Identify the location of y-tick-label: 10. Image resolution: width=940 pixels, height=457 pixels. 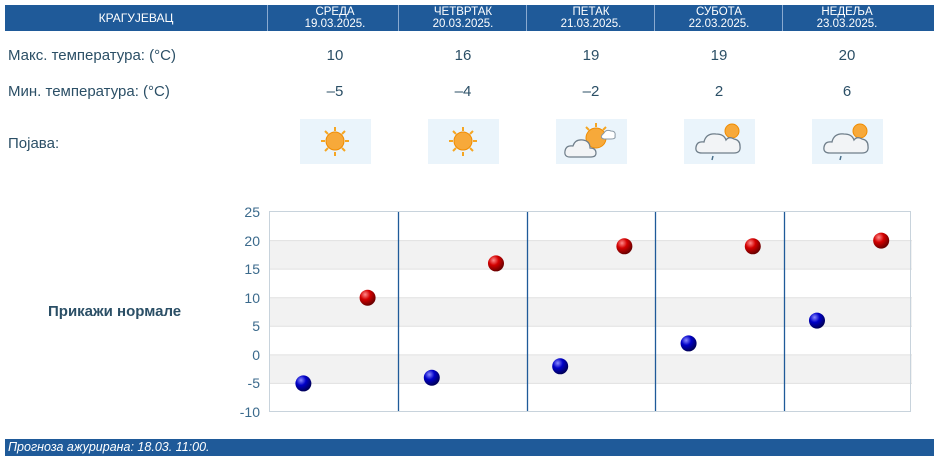
(252, 298).